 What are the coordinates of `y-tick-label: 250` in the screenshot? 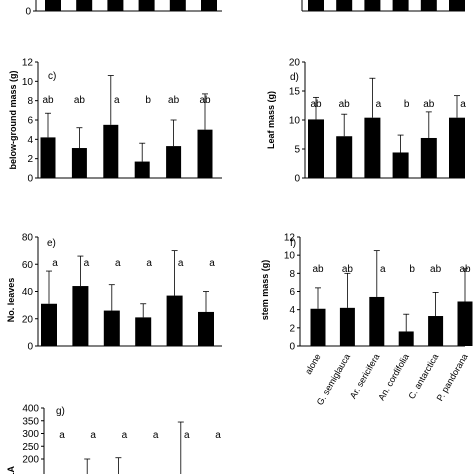 It's located at (30, 447).